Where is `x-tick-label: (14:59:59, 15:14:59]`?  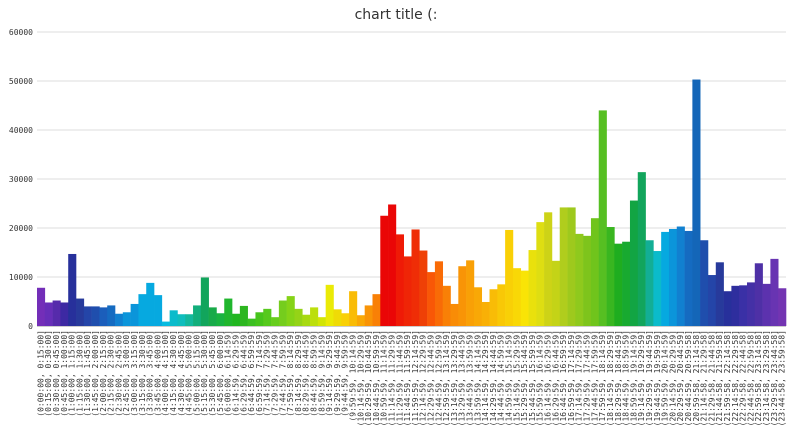 x-tick-label: (14:59:59, 15:14:59] is located at coordinates (509, 378).